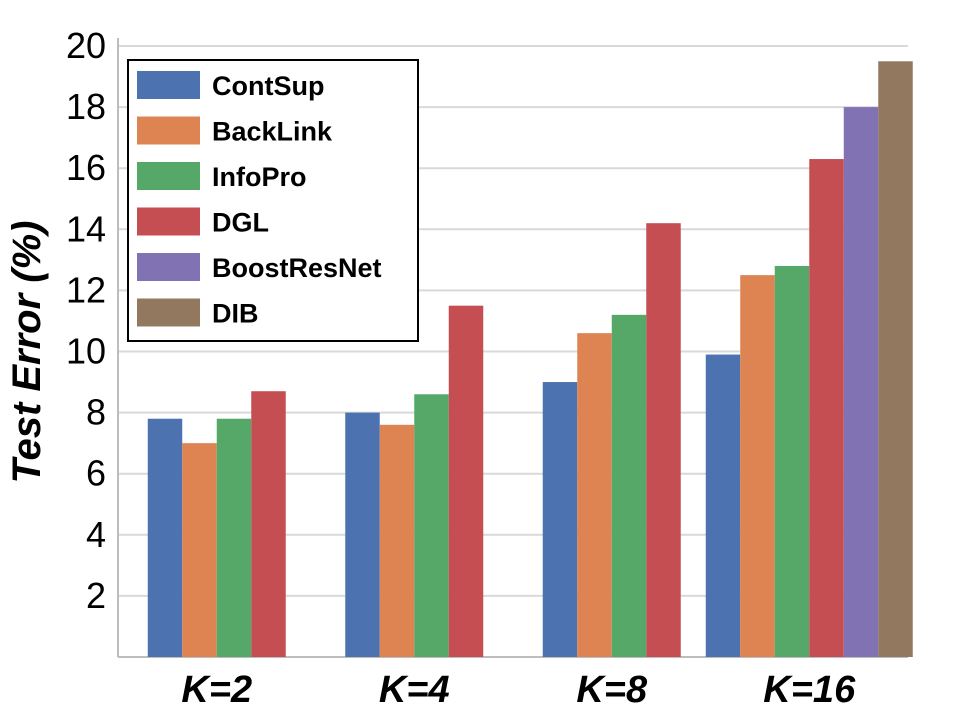  What do you see at coordinates (268, 86) in the screenshot?
I see `legend-label-contsup: ContSup` at bounding box center [268, 86].